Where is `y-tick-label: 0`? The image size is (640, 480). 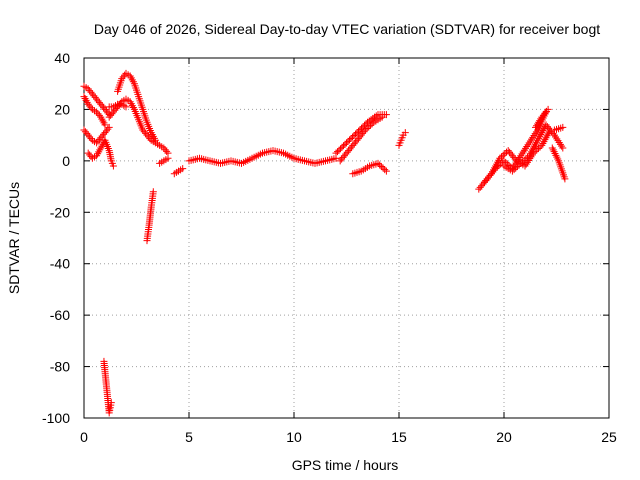 y-tick-label: 0 is located at coordinates (66, 161).